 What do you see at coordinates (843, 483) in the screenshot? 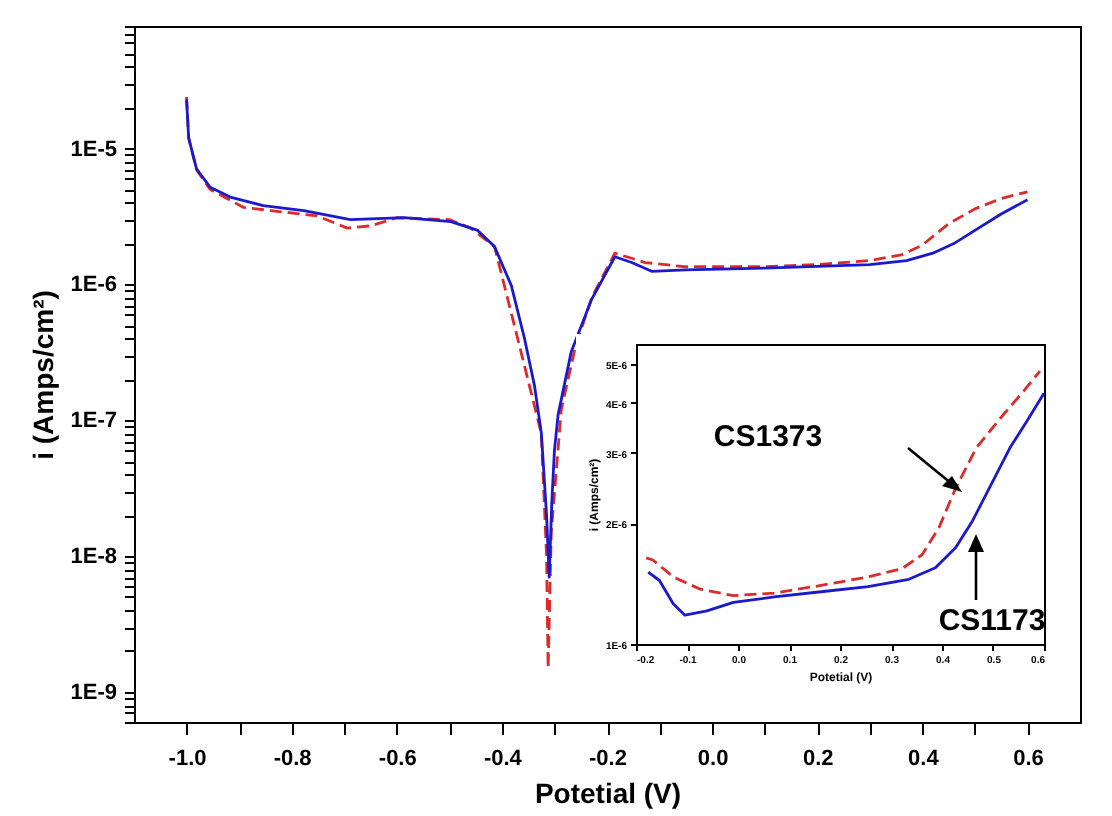
I see `line-series` at bounding box center [843, 483].